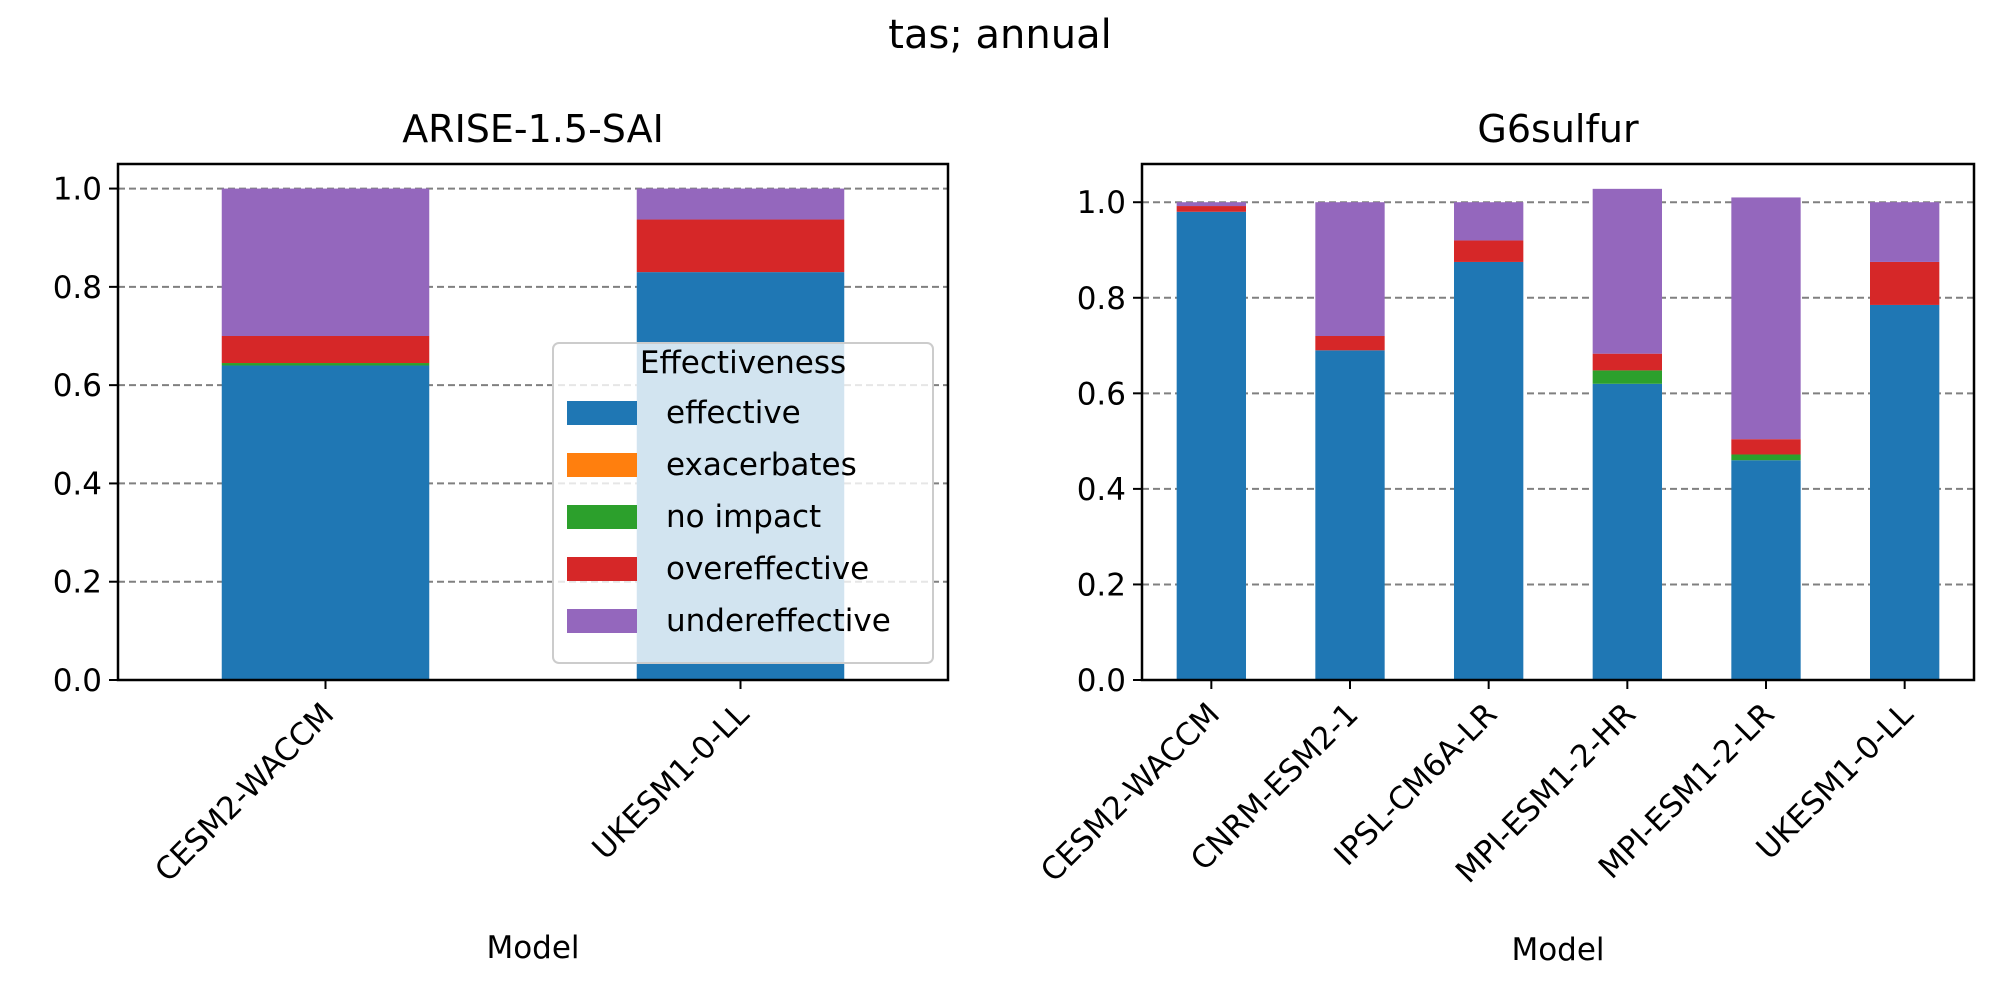 The image size is (2000, 1000). Describe the element at coordinates (761, 465) in the screenshot. I see `legend-label: exacerbates` at that location.